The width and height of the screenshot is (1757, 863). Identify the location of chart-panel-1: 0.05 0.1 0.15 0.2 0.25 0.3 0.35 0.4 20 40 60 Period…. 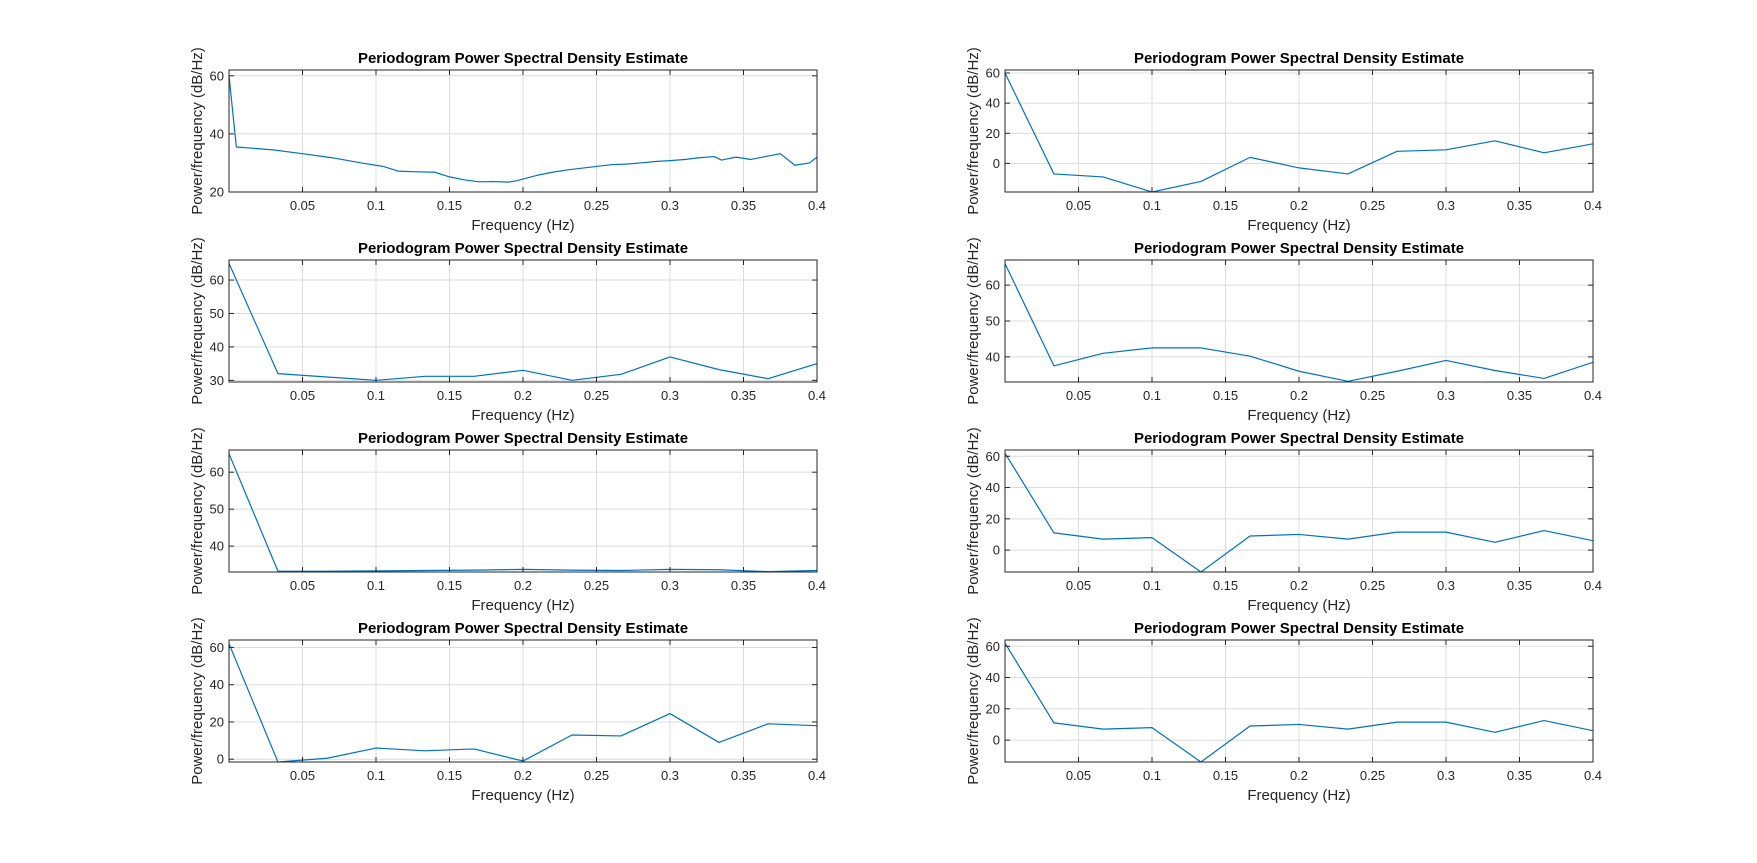
(507, 140).